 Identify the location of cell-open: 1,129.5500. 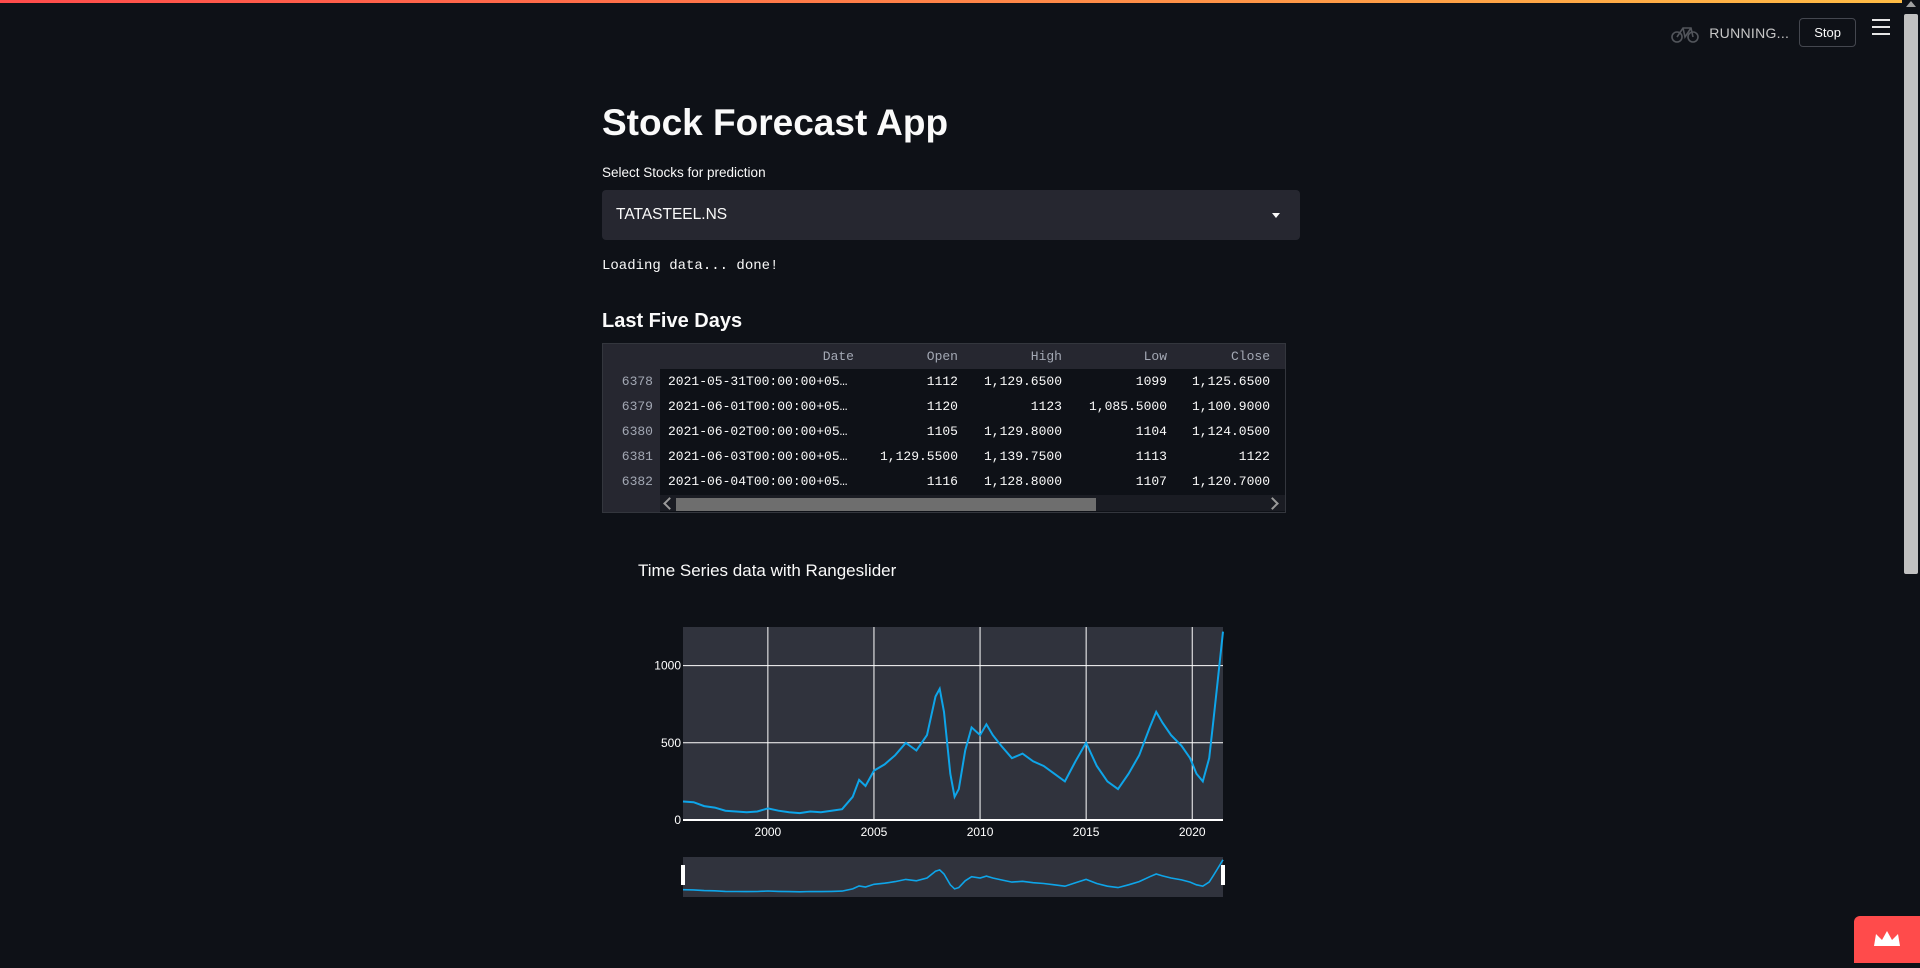
(918, 456).